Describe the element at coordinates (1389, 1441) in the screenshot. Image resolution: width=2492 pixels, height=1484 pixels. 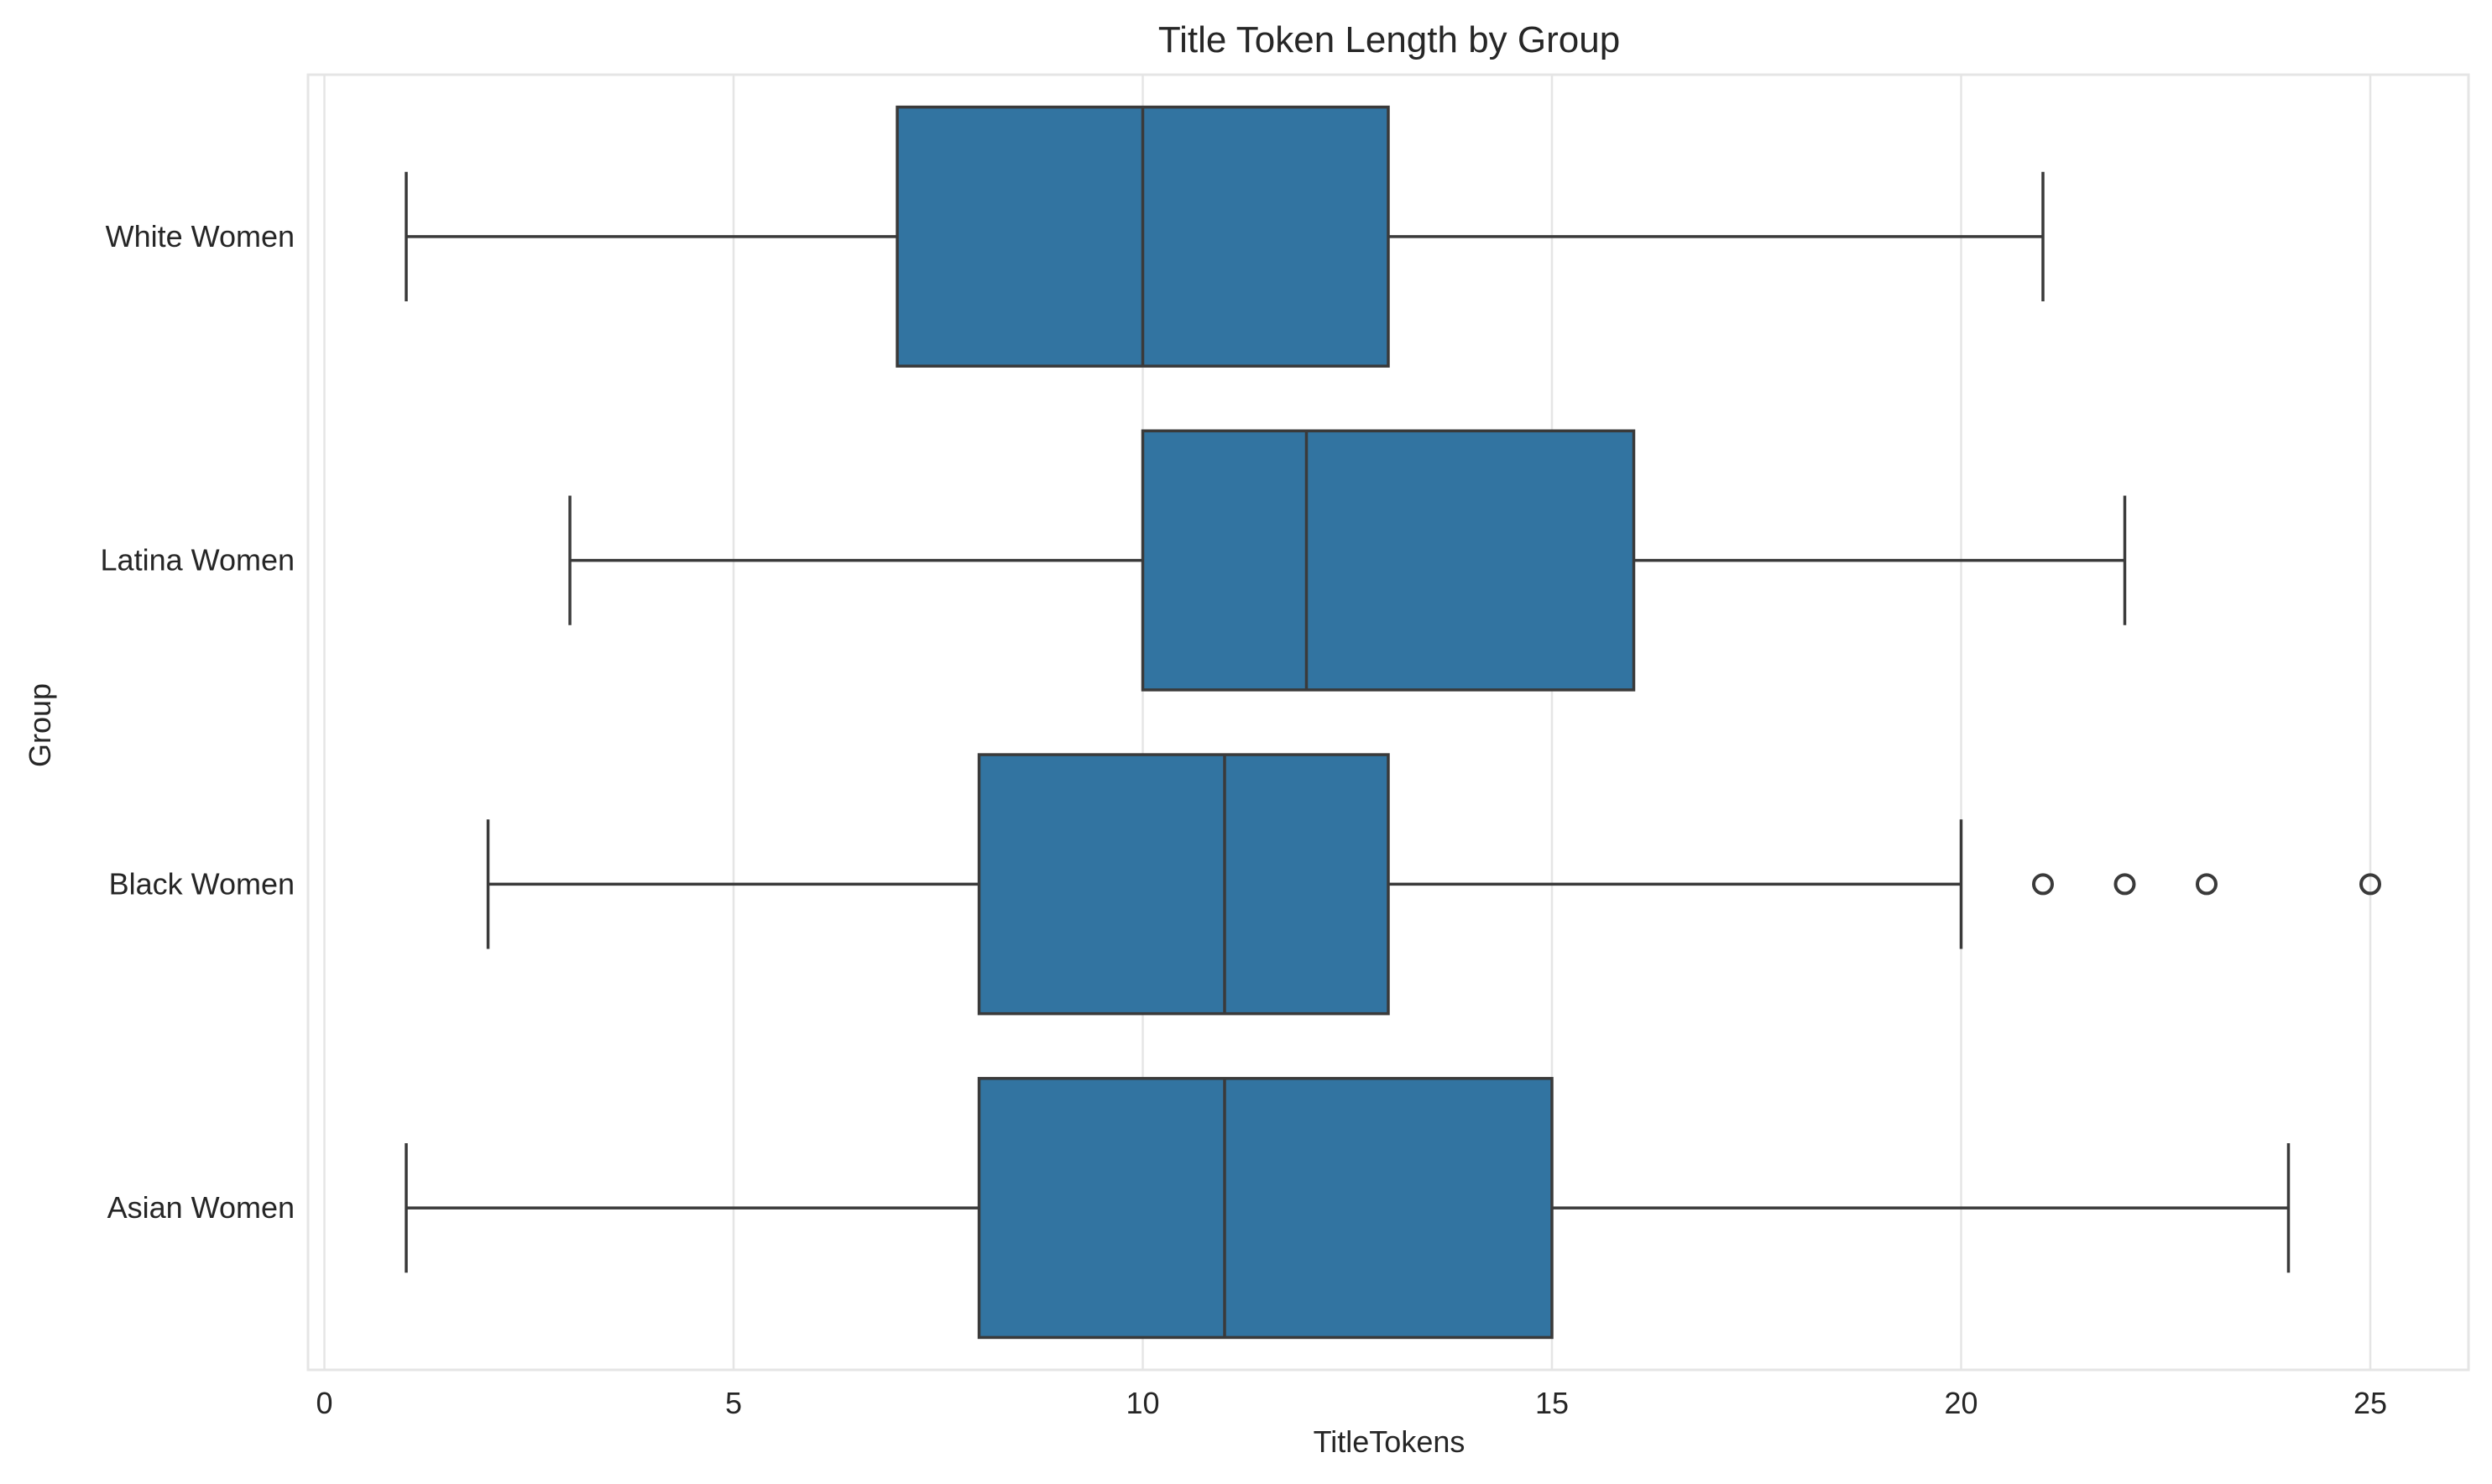
I see `x-axis-label: TitleTokens` at that location.